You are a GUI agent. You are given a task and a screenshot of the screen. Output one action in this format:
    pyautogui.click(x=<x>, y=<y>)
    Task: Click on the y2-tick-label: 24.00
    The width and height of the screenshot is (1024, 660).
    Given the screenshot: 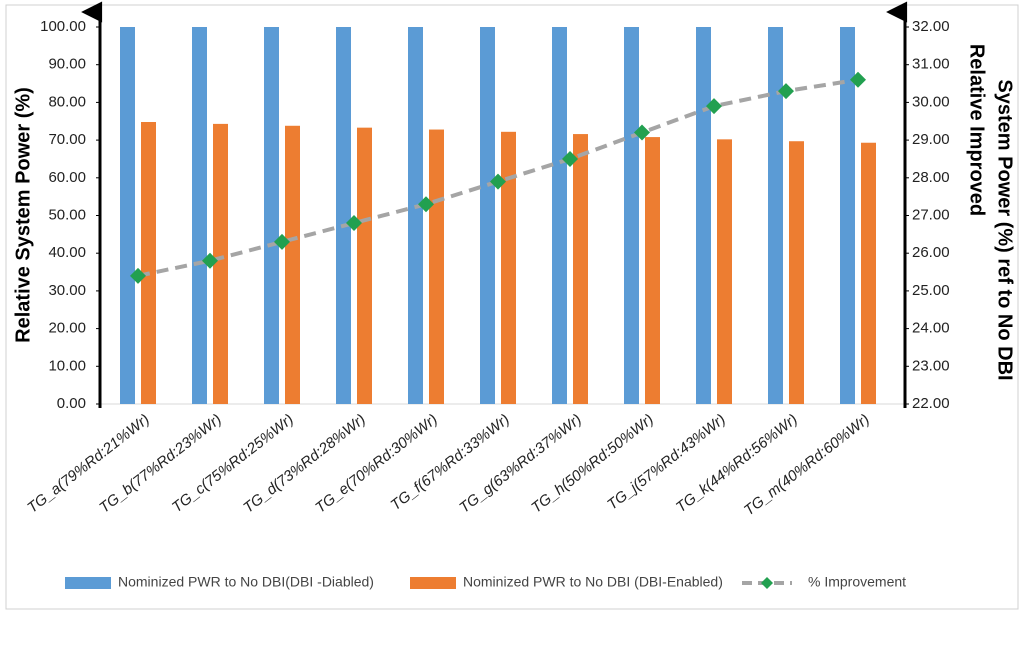 What is the action you would take?
    pyautogui.click(x=931, y=328)
    